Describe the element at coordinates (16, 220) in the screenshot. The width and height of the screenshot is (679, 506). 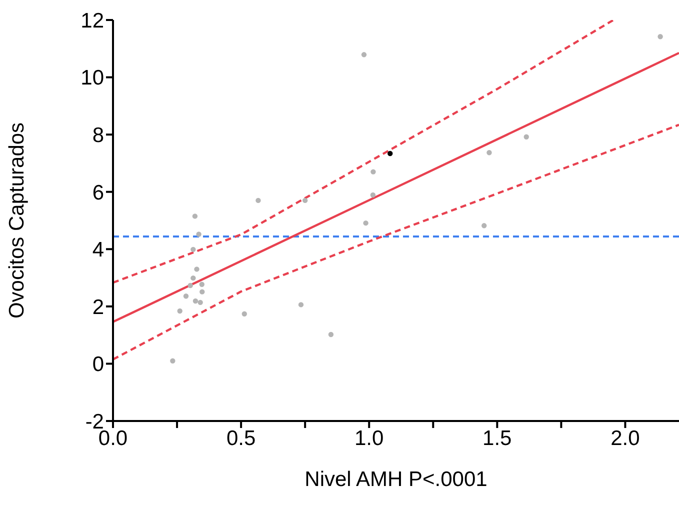
I see `y-axis-title: Ovocitos Capturados` at that location.